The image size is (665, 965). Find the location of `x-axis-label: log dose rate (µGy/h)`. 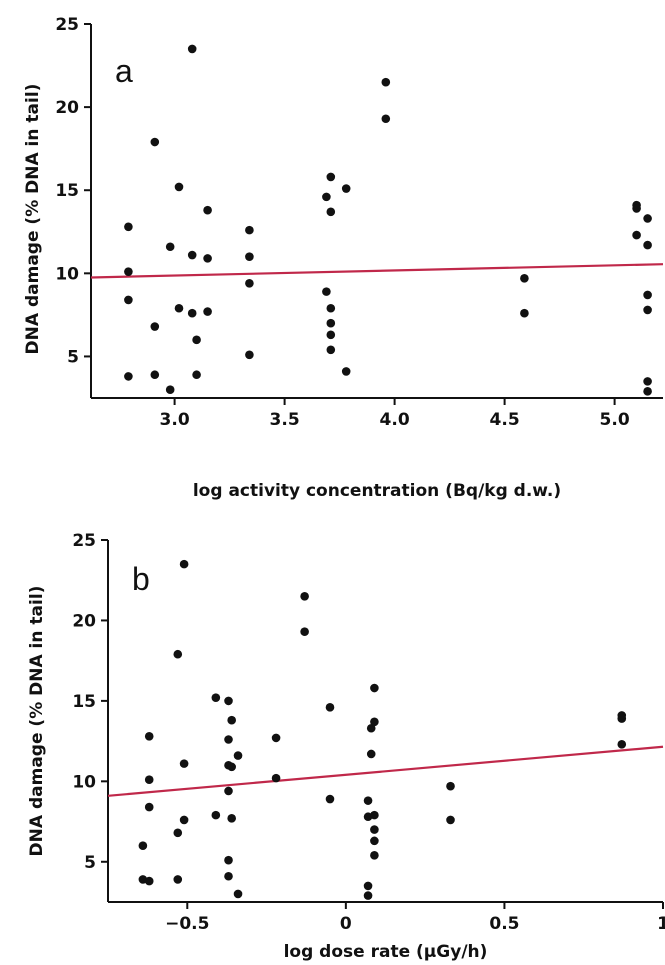

x-axis-label: log dose rate (µGy/h) is located at coordinates (386, 952).